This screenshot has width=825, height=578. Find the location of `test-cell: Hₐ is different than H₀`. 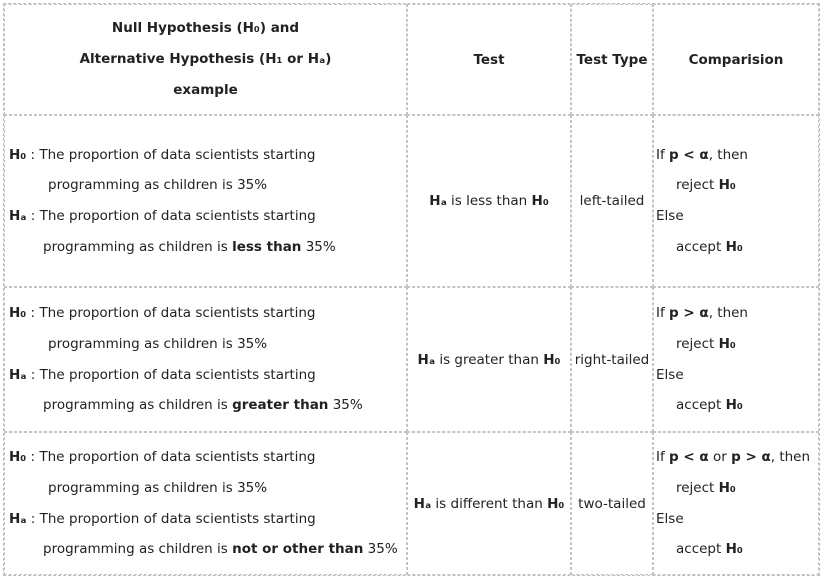

test-cell: Hₐ is different than H₀ is located at coordinates (489, 503).